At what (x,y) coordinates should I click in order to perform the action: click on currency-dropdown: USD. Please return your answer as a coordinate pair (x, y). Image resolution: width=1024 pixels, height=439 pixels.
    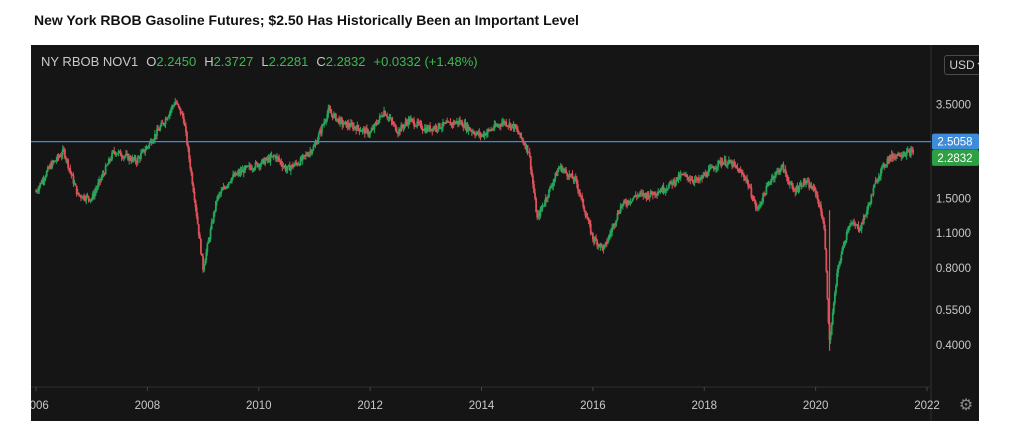
    Looking at the image, I should click on (961, 65).